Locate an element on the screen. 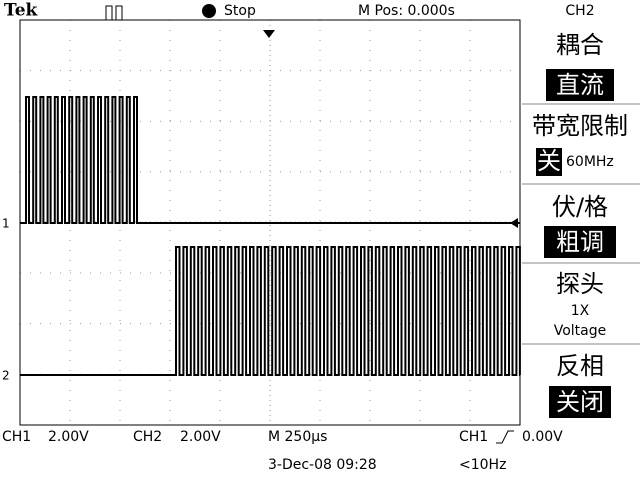 This screenshot has width=640, height=480. trigger-position is located at coordinates (269, 34).